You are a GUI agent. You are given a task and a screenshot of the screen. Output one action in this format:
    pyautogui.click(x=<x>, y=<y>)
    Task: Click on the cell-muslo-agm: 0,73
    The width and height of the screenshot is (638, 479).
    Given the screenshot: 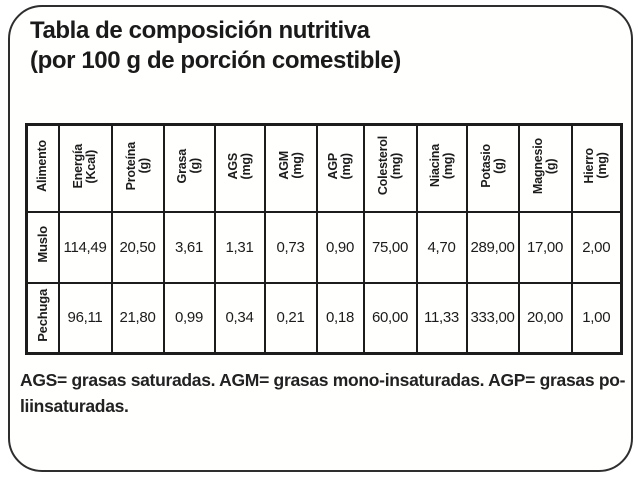 What is the action you would take?
    pyautogui.click(x=290, y=247)
    